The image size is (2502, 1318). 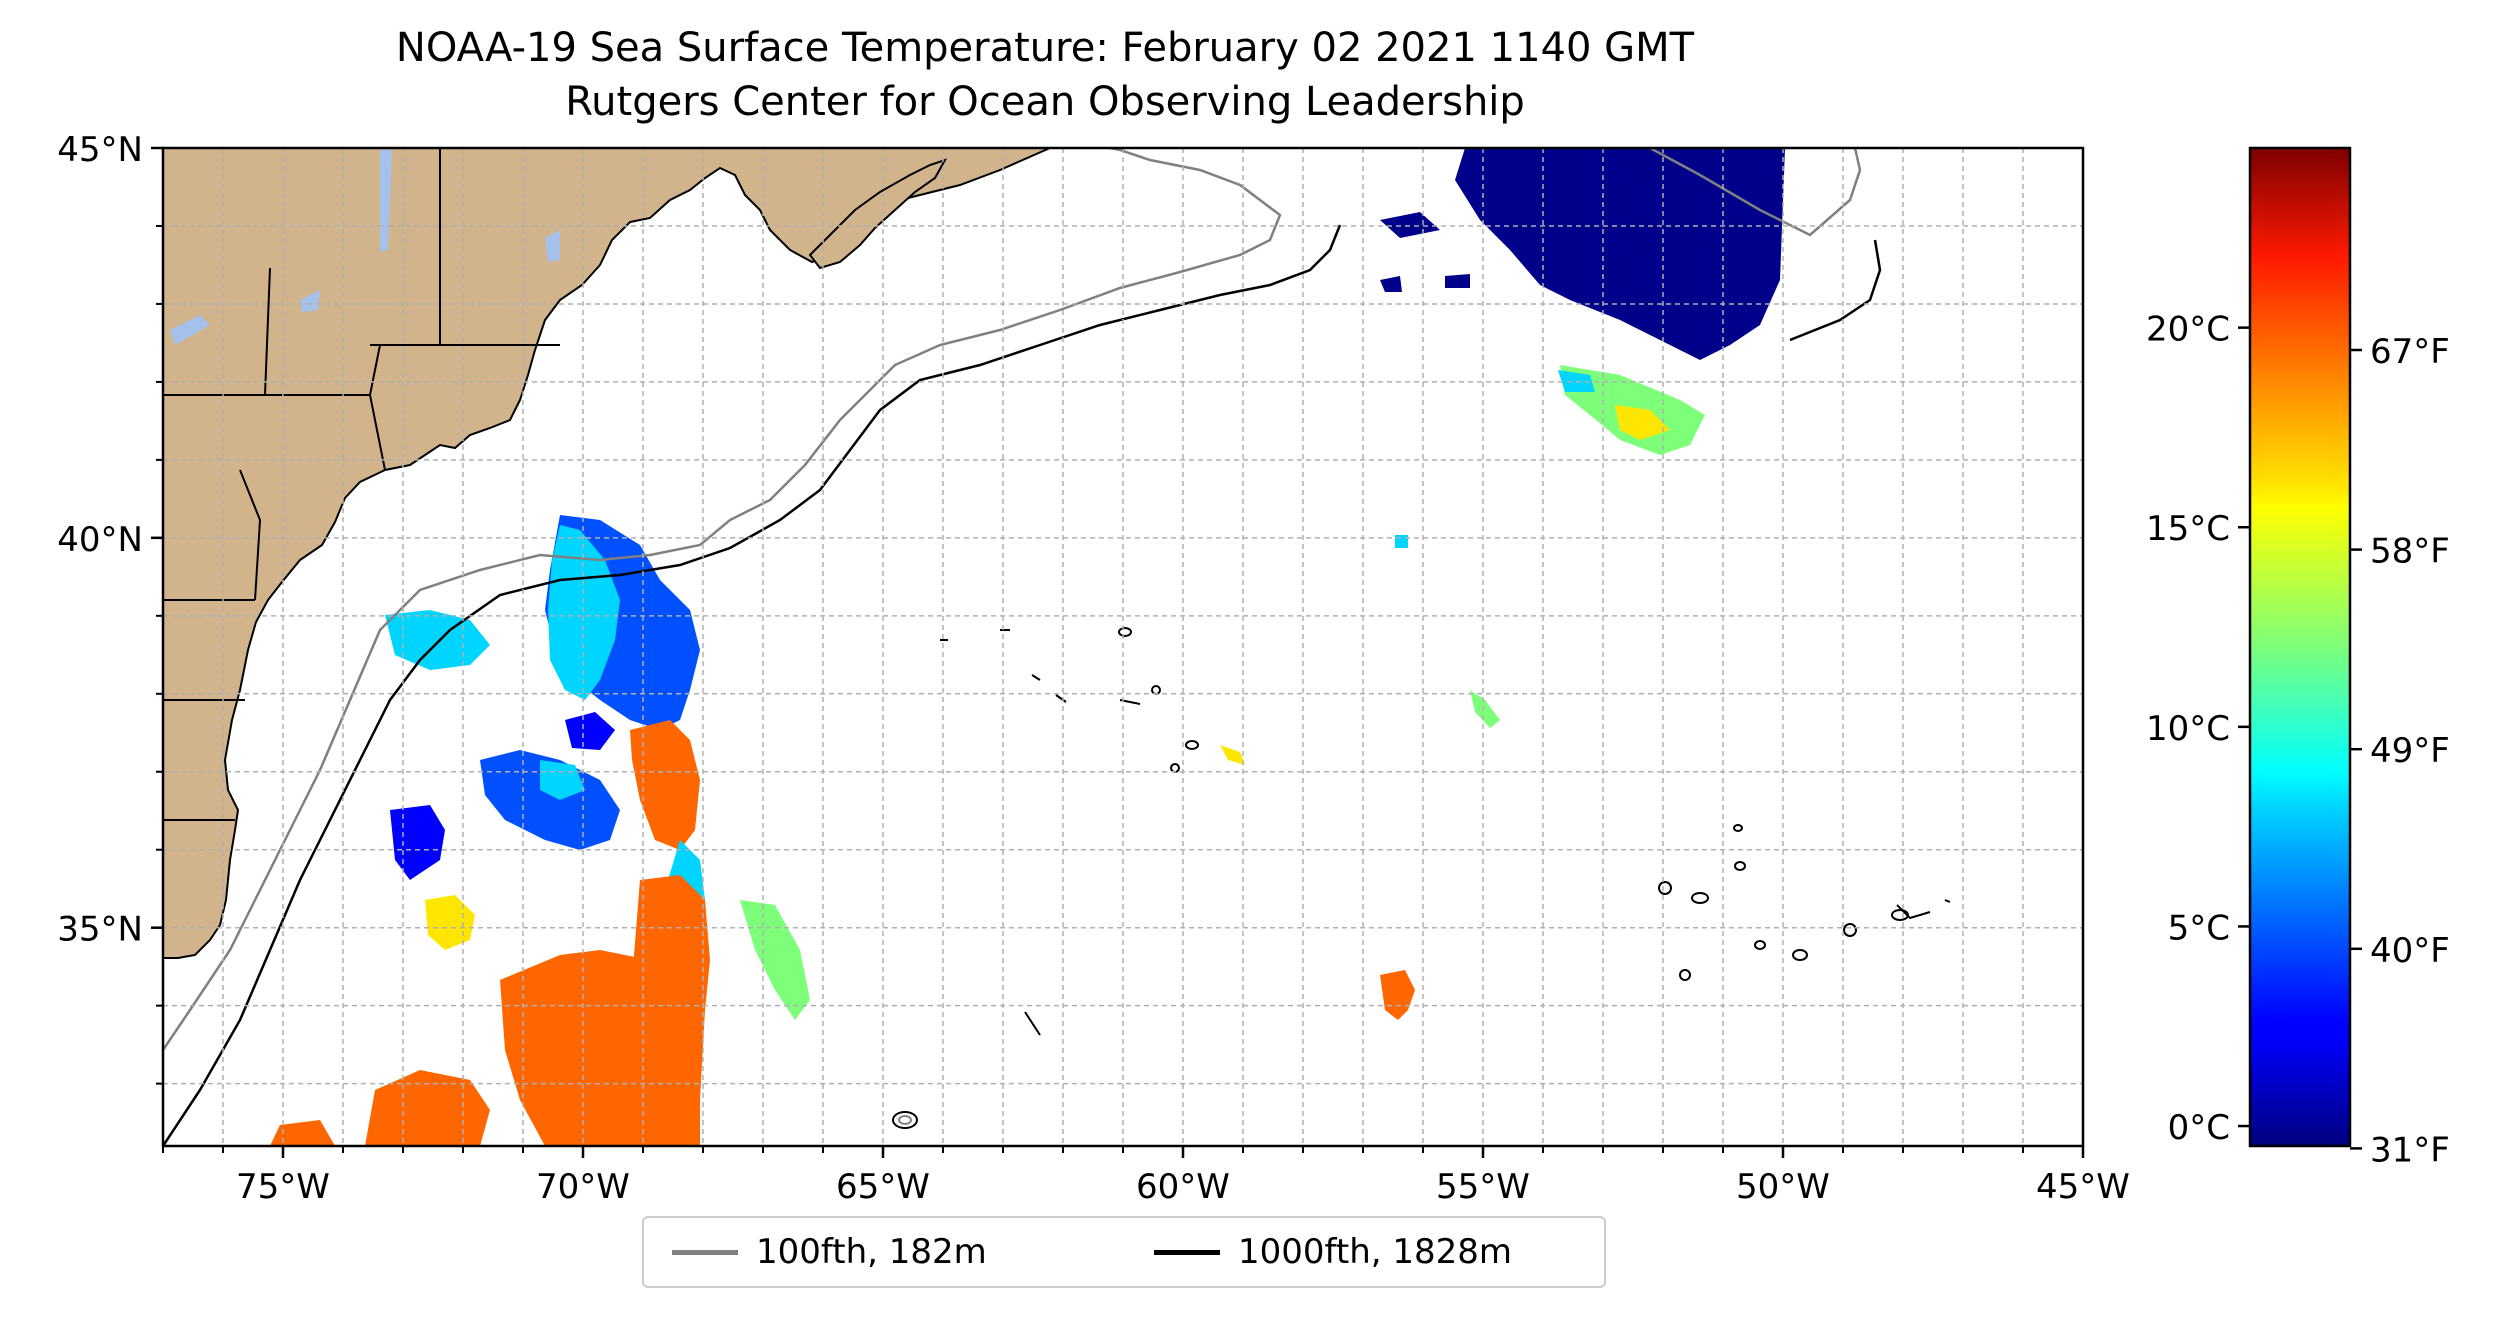 What do you see at coordinates (705, 1252) in the screenshot?
I see `legend-swatch-gray` at bounding box center [705, 1252].